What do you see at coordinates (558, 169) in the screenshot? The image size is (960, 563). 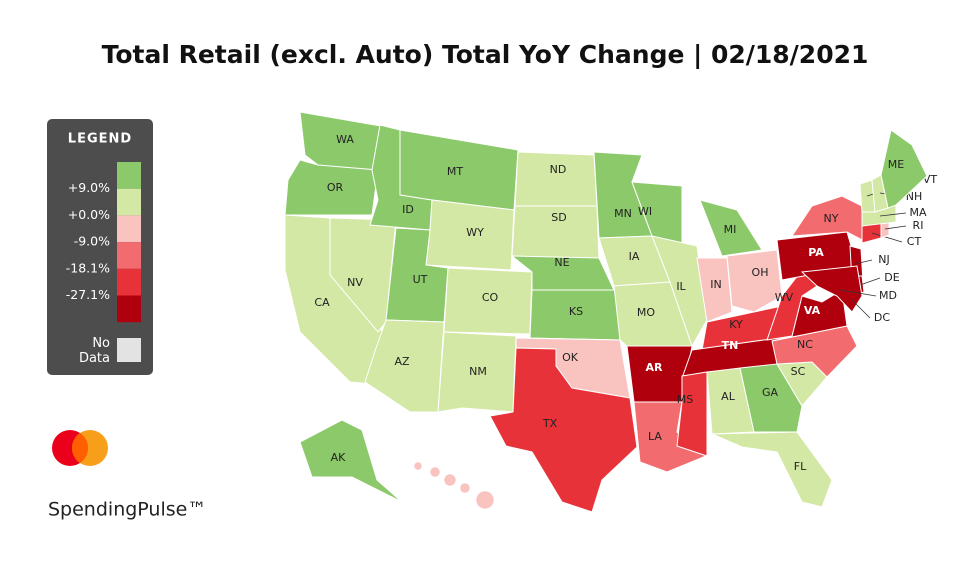 I see `state-label: ND` at bounding box center [558, 169].